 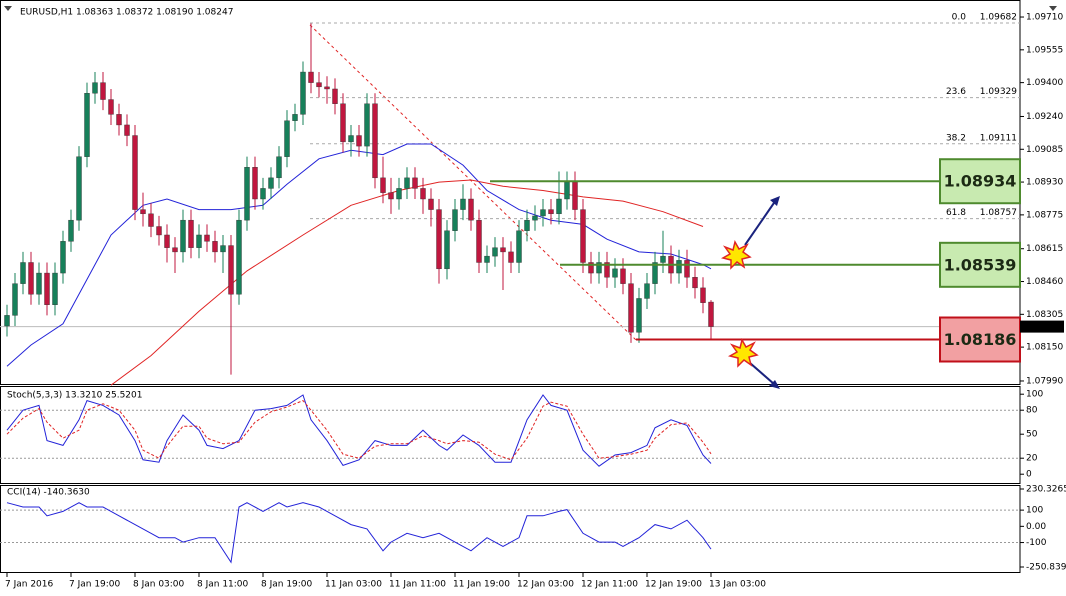 What do you see at coordinates (956, 92) in the screenshot?
I see `fib-ratio: 23.6` at bounding box center [956, 92].